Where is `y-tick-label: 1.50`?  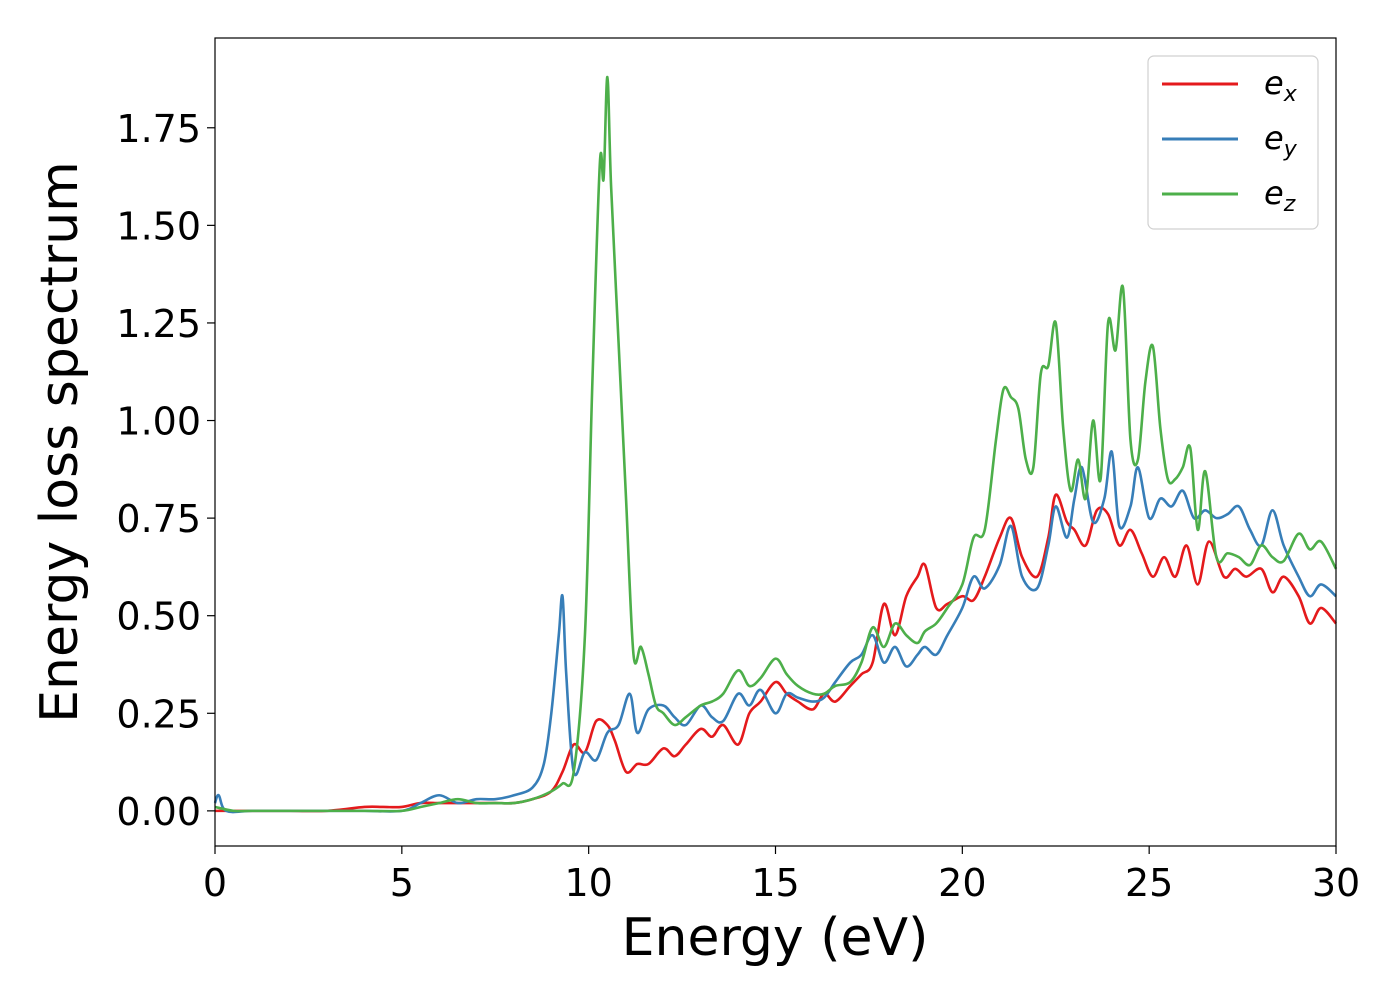
y-tick-label: 1.50 is located at coordinates (158, 226).